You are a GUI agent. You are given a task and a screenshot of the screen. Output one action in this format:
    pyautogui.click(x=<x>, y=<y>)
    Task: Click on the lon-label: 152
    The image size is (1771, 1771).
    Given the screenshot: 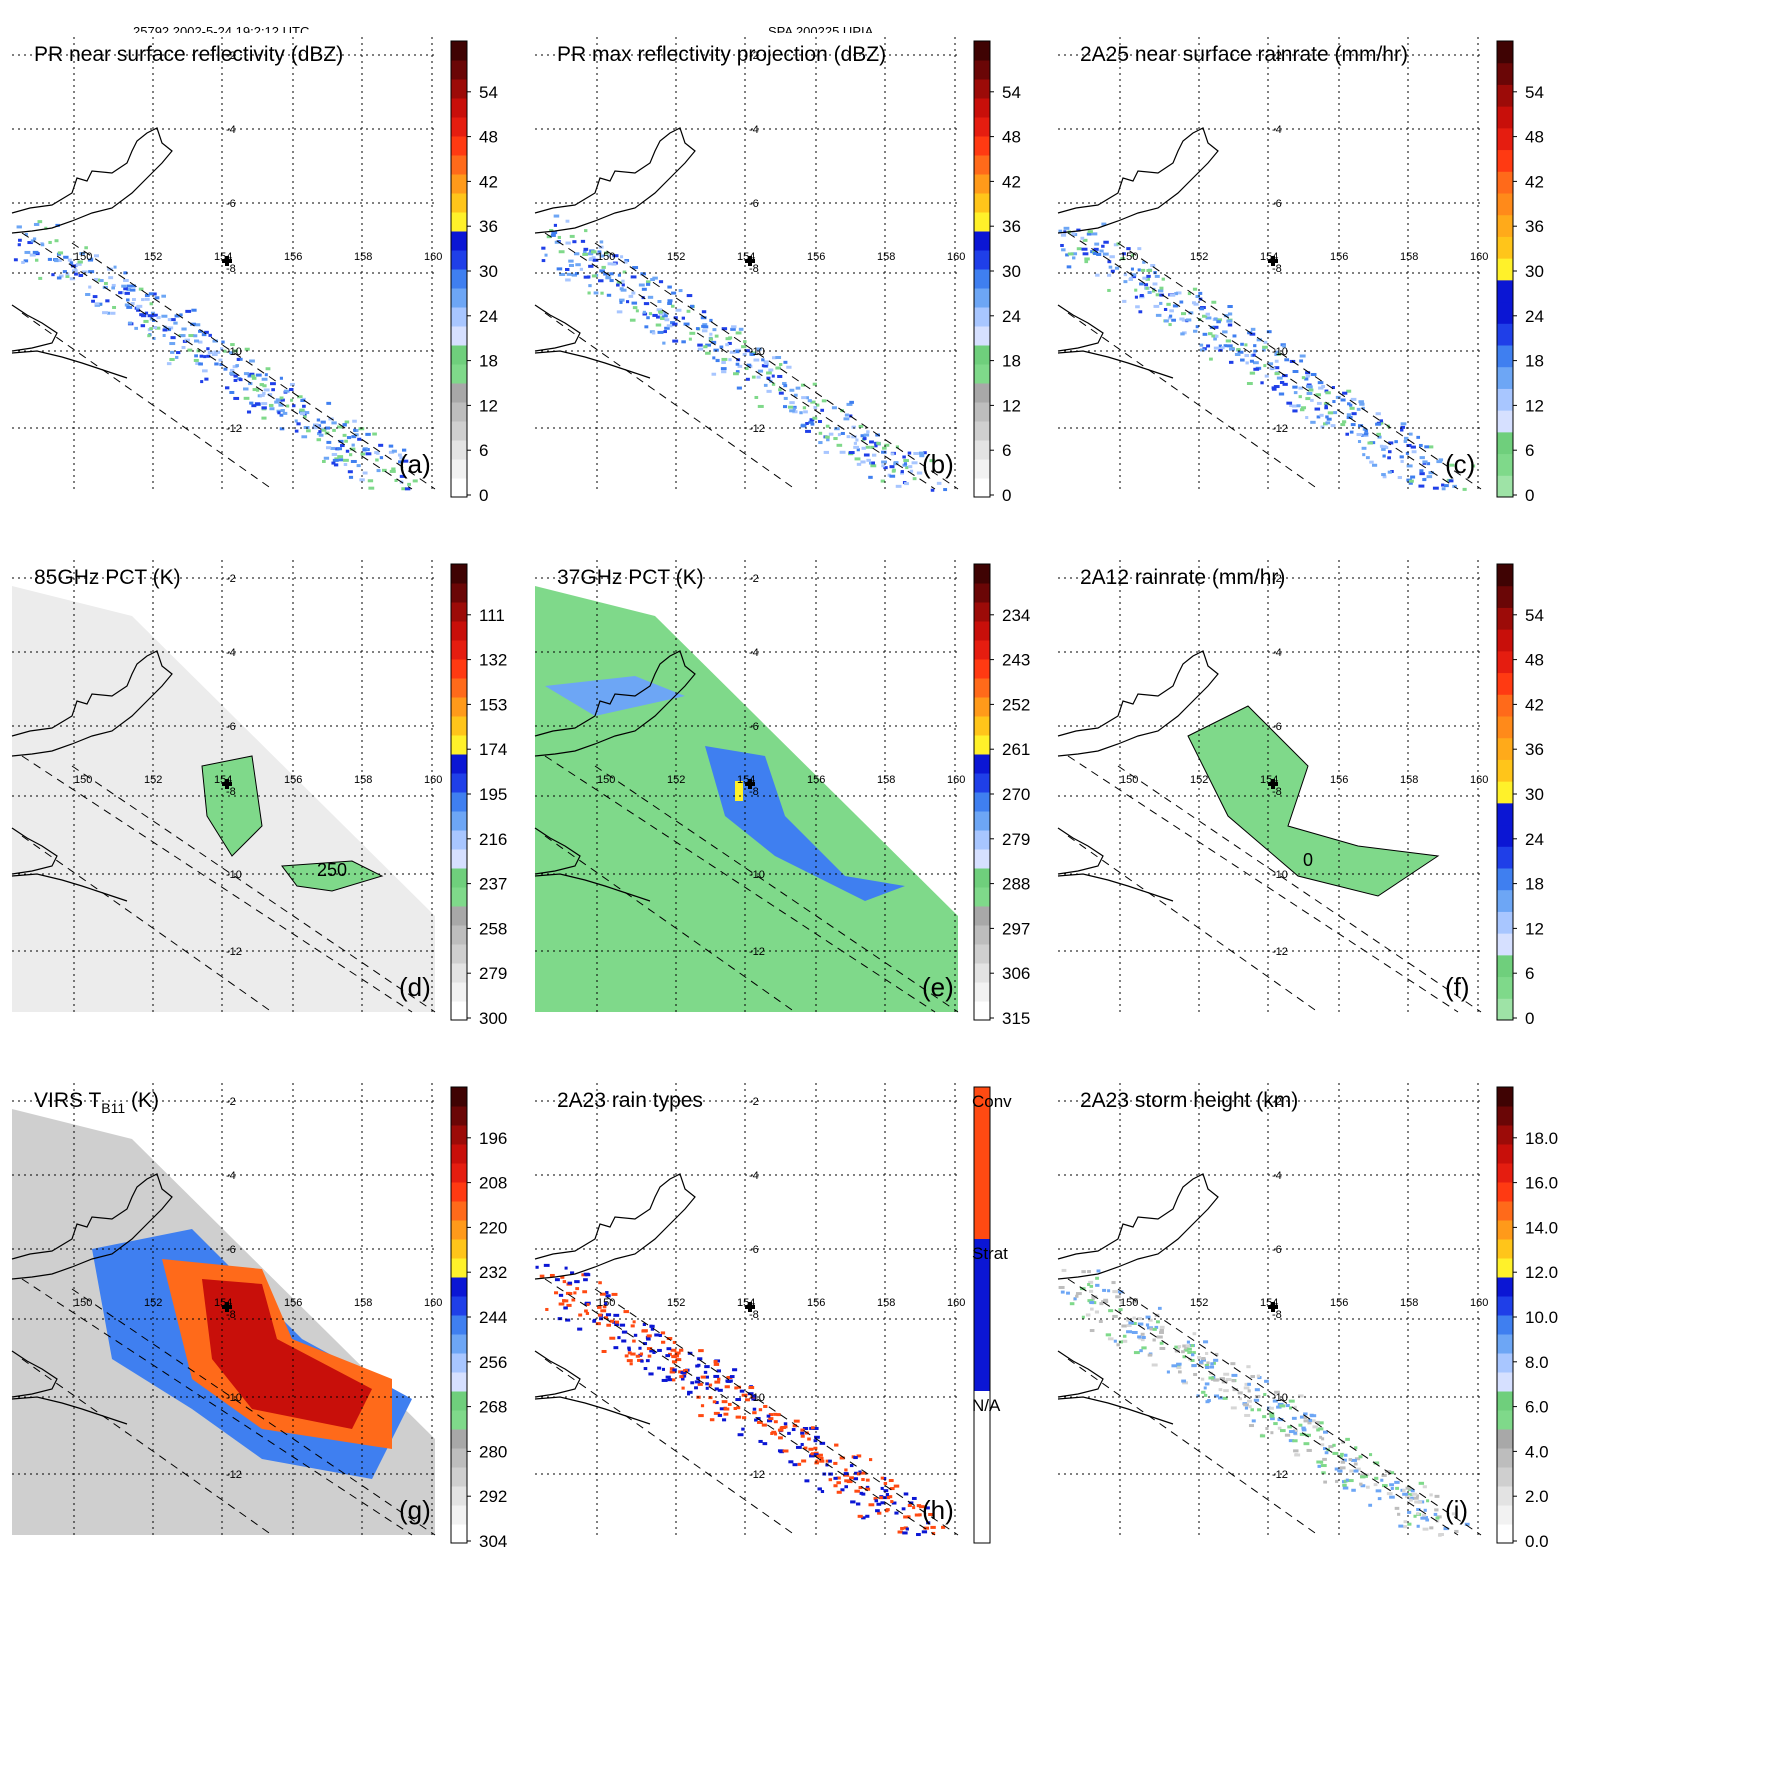 What is the action you would take?
    pyautogui.click(x=1199, y=780)
    